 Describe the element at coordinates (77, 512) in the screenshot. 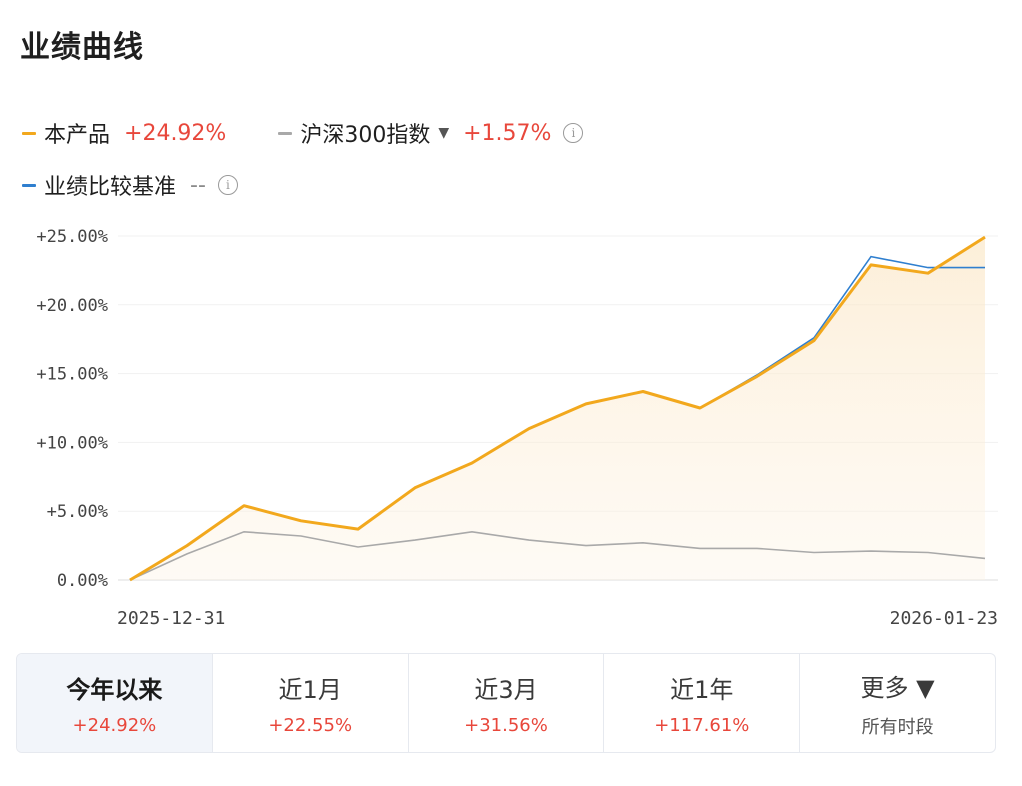

I see `y-tick-label: +5.00%` at that location.